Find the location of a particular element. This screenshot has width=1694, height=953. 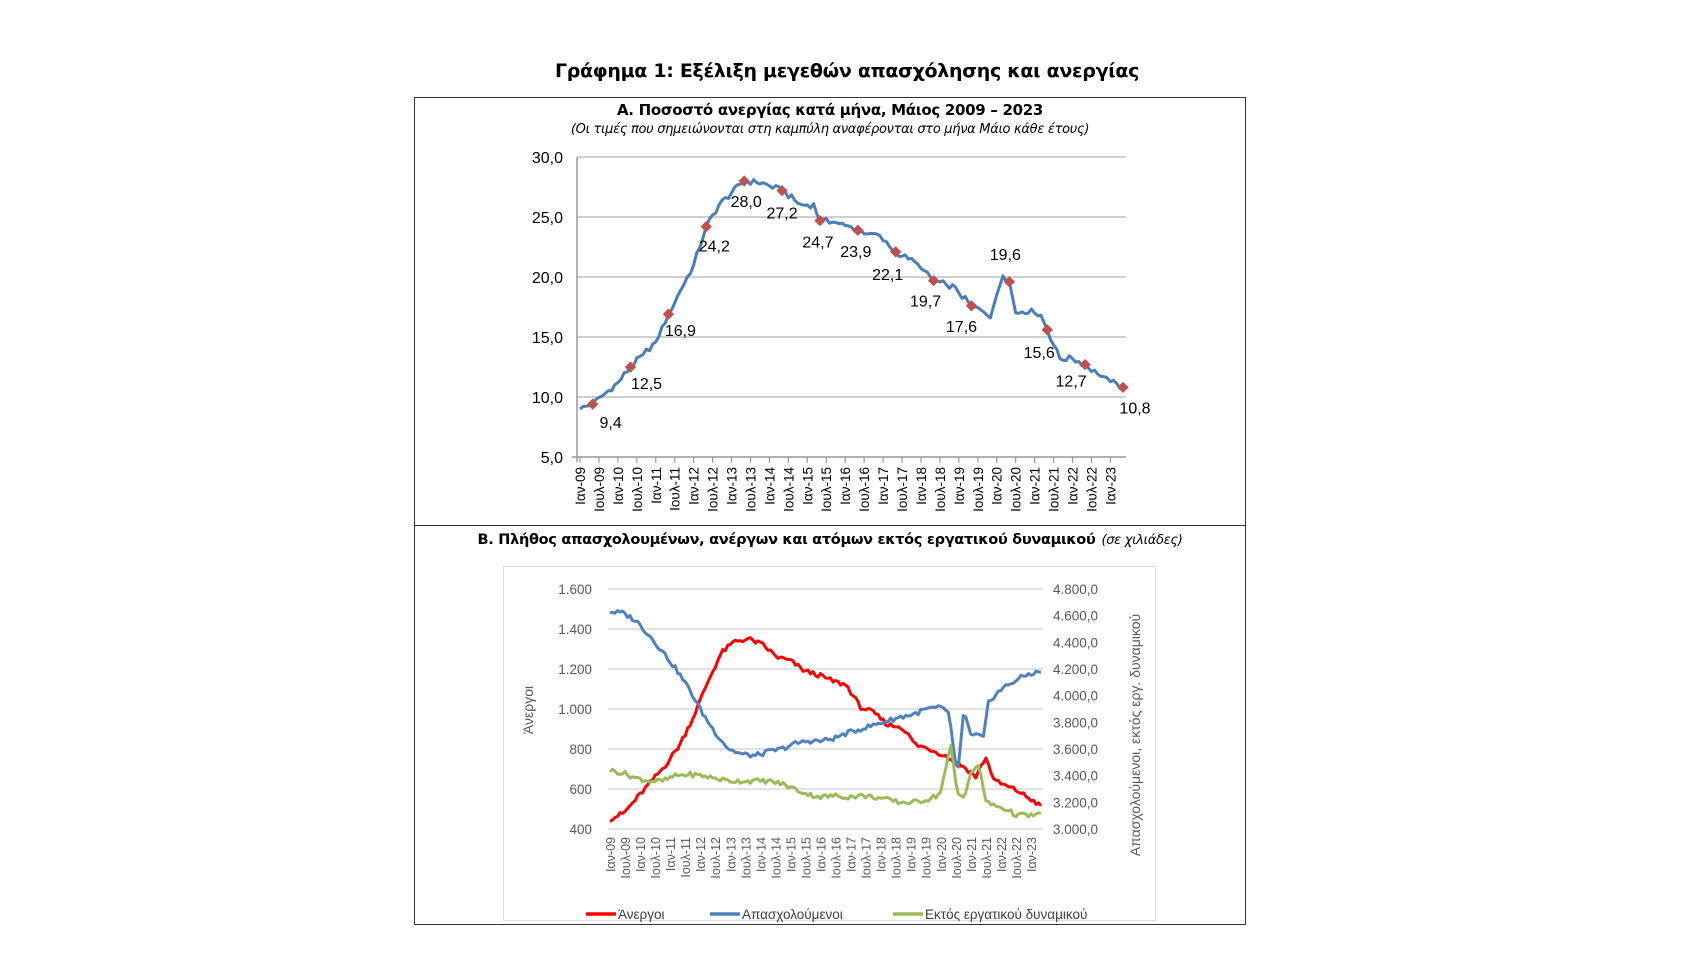

x-tick-label: Ιαν-12 is located at coordinates (701, 854).